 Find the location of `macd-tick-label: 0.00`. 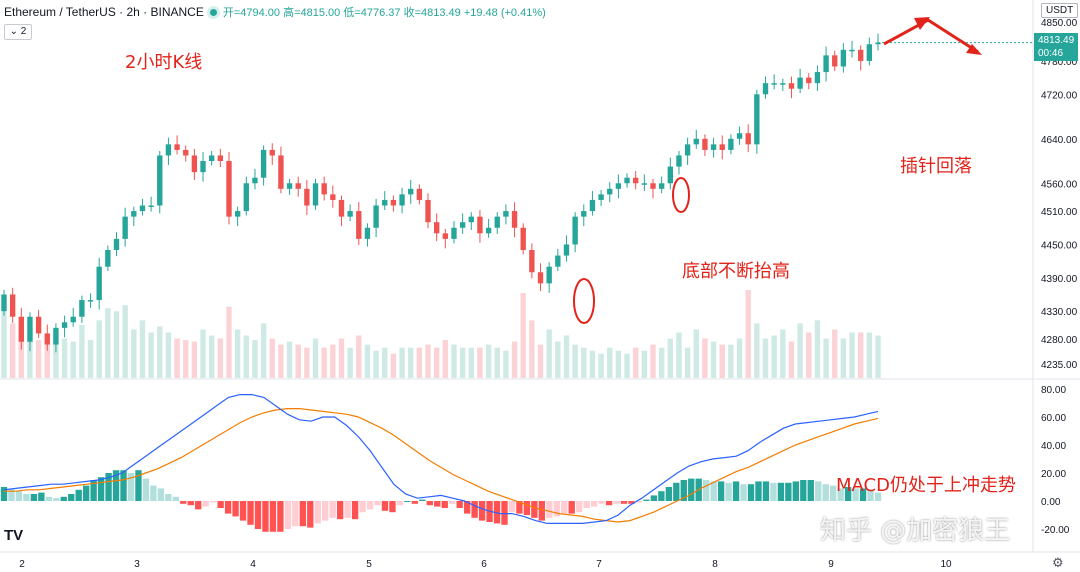

macd-tick-label: 0.00 is located at coordinates (1051, 502).